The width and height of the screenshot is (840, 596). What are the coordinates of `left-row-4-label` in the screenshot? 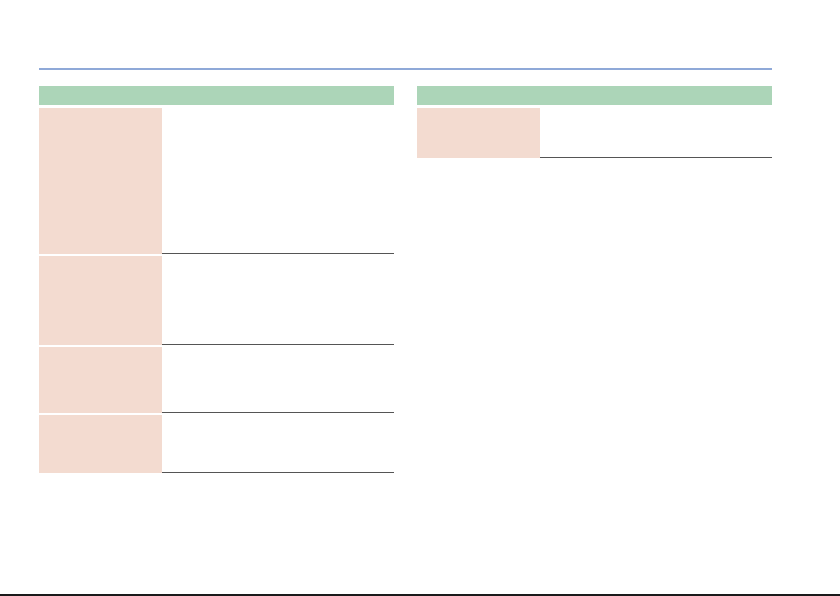 It's located at (100, 444).